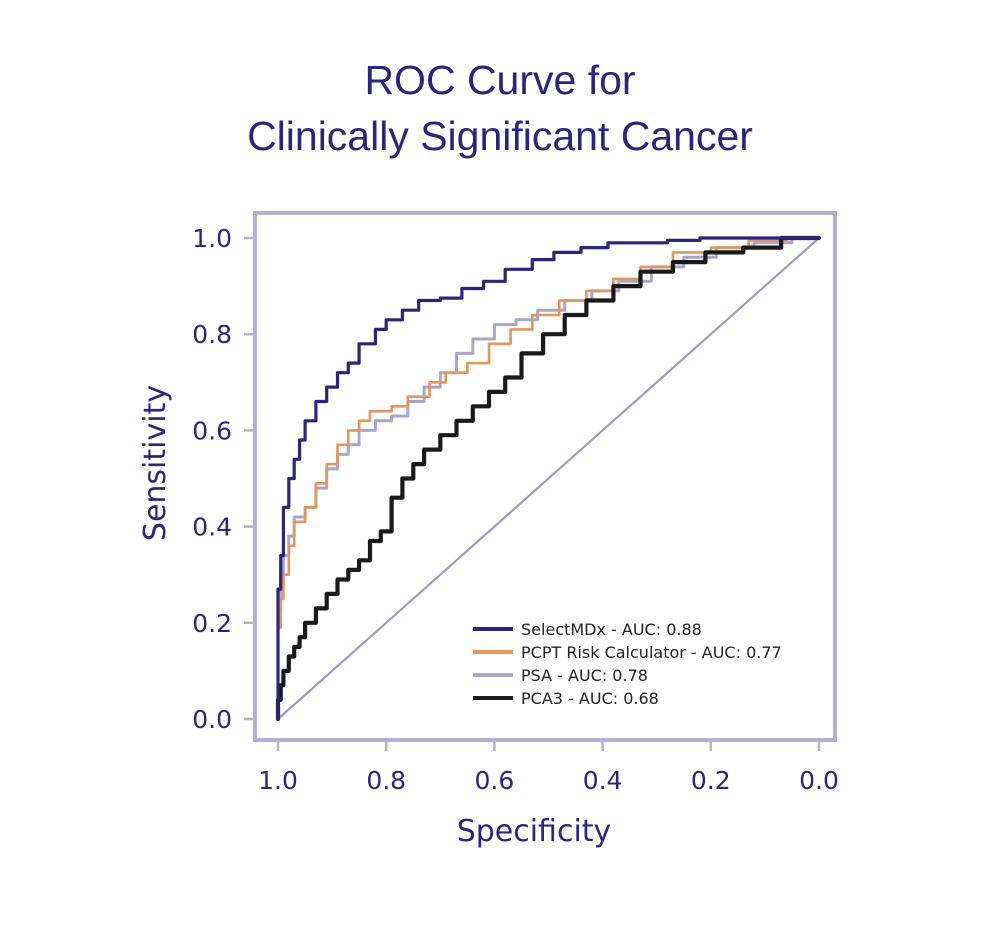 The width and height of the screenshot is (1000, 942). I want to click on x-tick-label: 0.4, so click(603, 780).